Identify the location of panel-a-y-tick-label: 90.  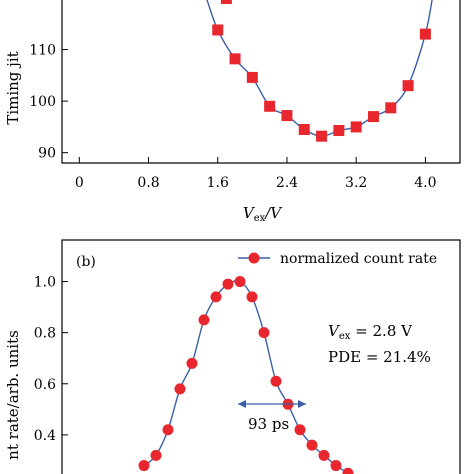
(47, 154).